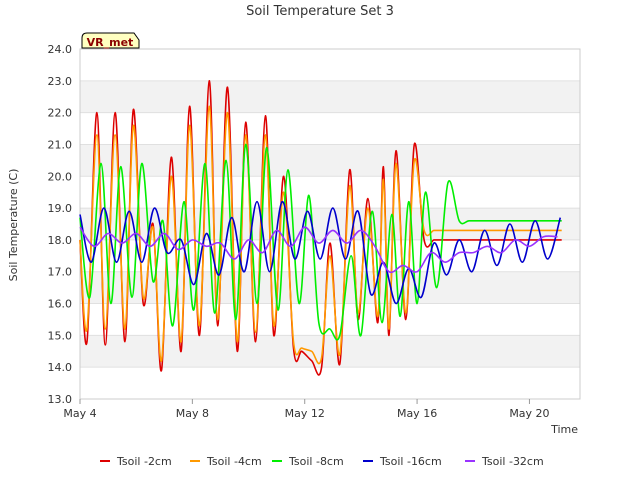 The height and width of the screenshot is (480, 640). Describe the element at coordinates (60, 272) in the screenshot. I see `y-tick-label: 17.0` at that location.